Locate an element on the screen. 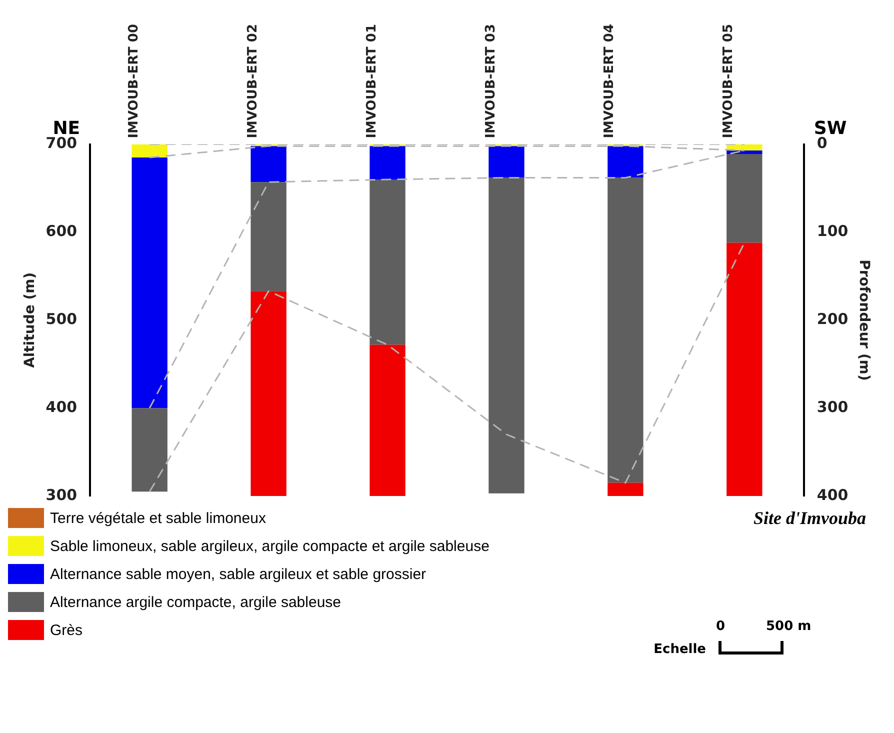 The height and width of the screenshot is (733, 894). y2-tick-label: 200 is located at coordinates (832, 319).